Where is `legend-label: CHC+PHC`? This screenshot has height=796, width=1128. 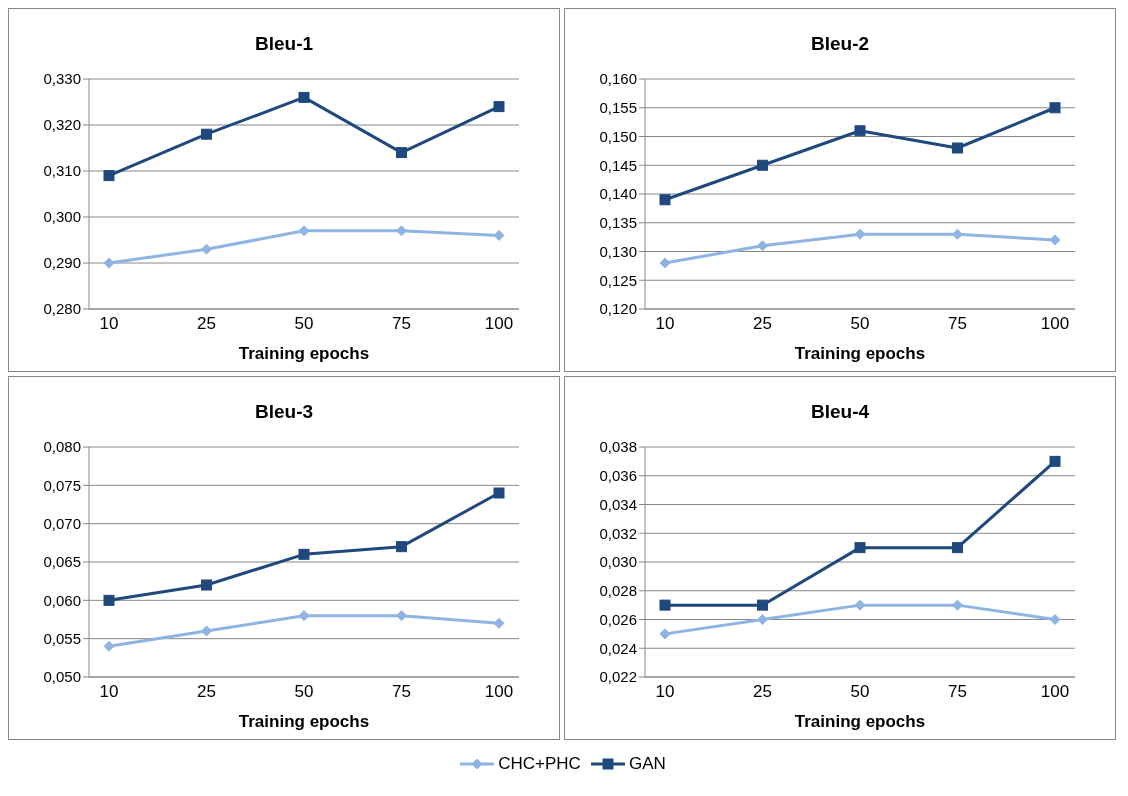 legend-label: CHC+PHC is located at coordinates (539, 764).